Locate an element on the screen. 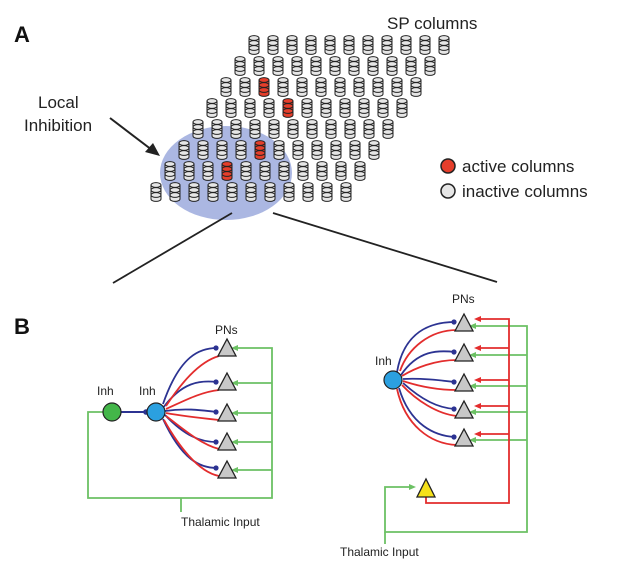 The width and height of the screenshot is (622, 570). right-fan-connections is located at coordinates (427, 383).